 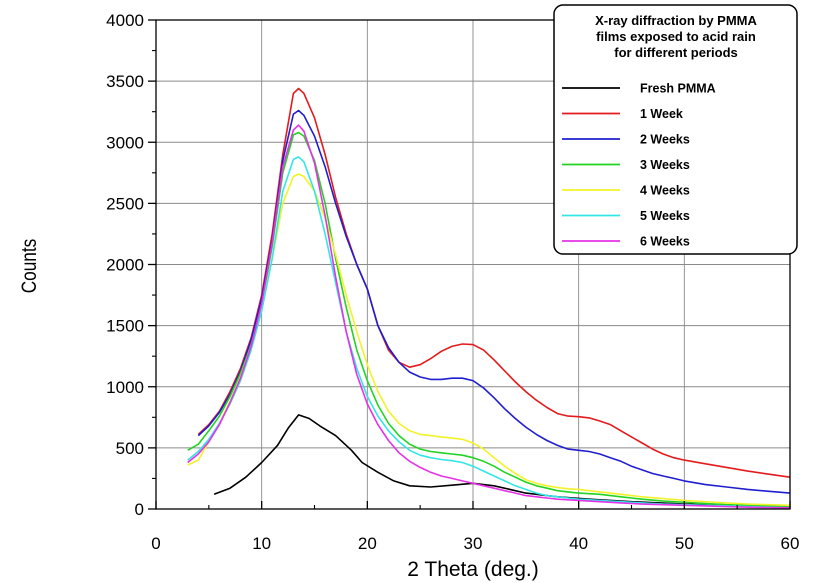 What do you see at coordinates (125, 387) in the screenshot?
I see `y-tick-label-1000: 1000` at bounding box center [125, 387].